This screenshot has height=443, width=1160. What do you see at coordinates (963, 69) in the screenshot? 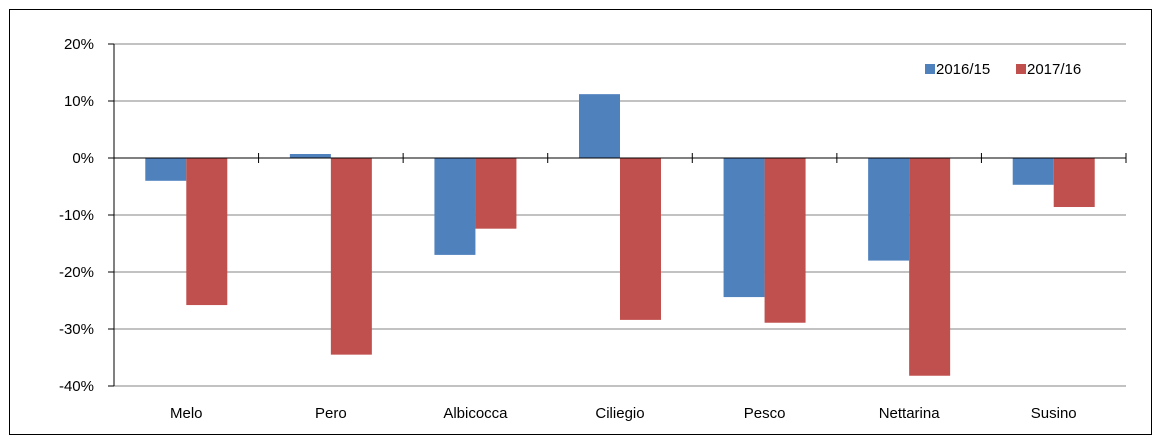
I see `legend-label: 2016/15` at bounding box center [963, 69].